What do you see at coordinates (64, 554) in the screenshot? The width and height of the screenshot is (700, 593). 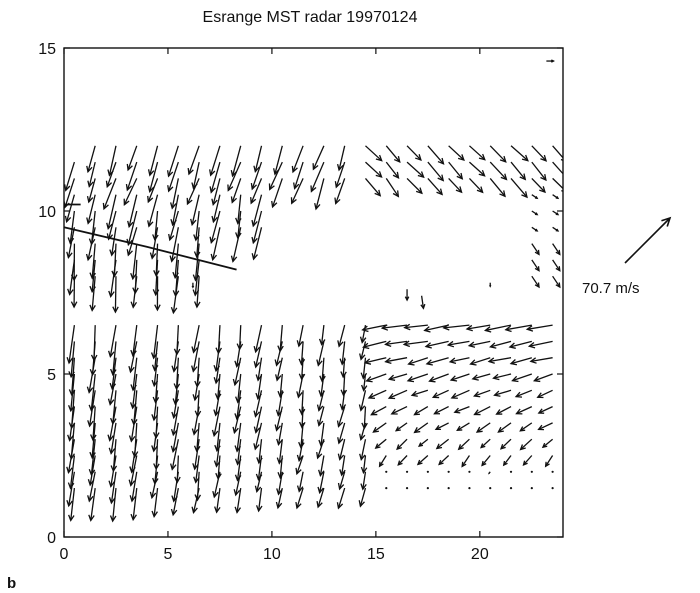 I see `x-tick-label: 0` at bounding box center [64, 554].